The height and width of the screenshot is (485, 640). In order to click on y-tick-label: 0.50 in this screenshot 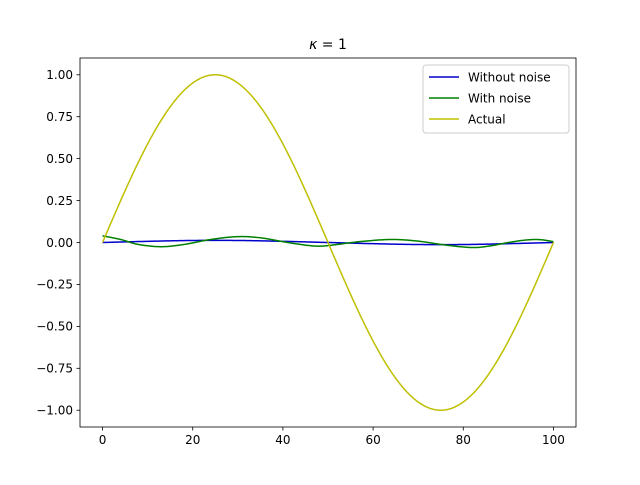, I will do `click(59, 159)`.